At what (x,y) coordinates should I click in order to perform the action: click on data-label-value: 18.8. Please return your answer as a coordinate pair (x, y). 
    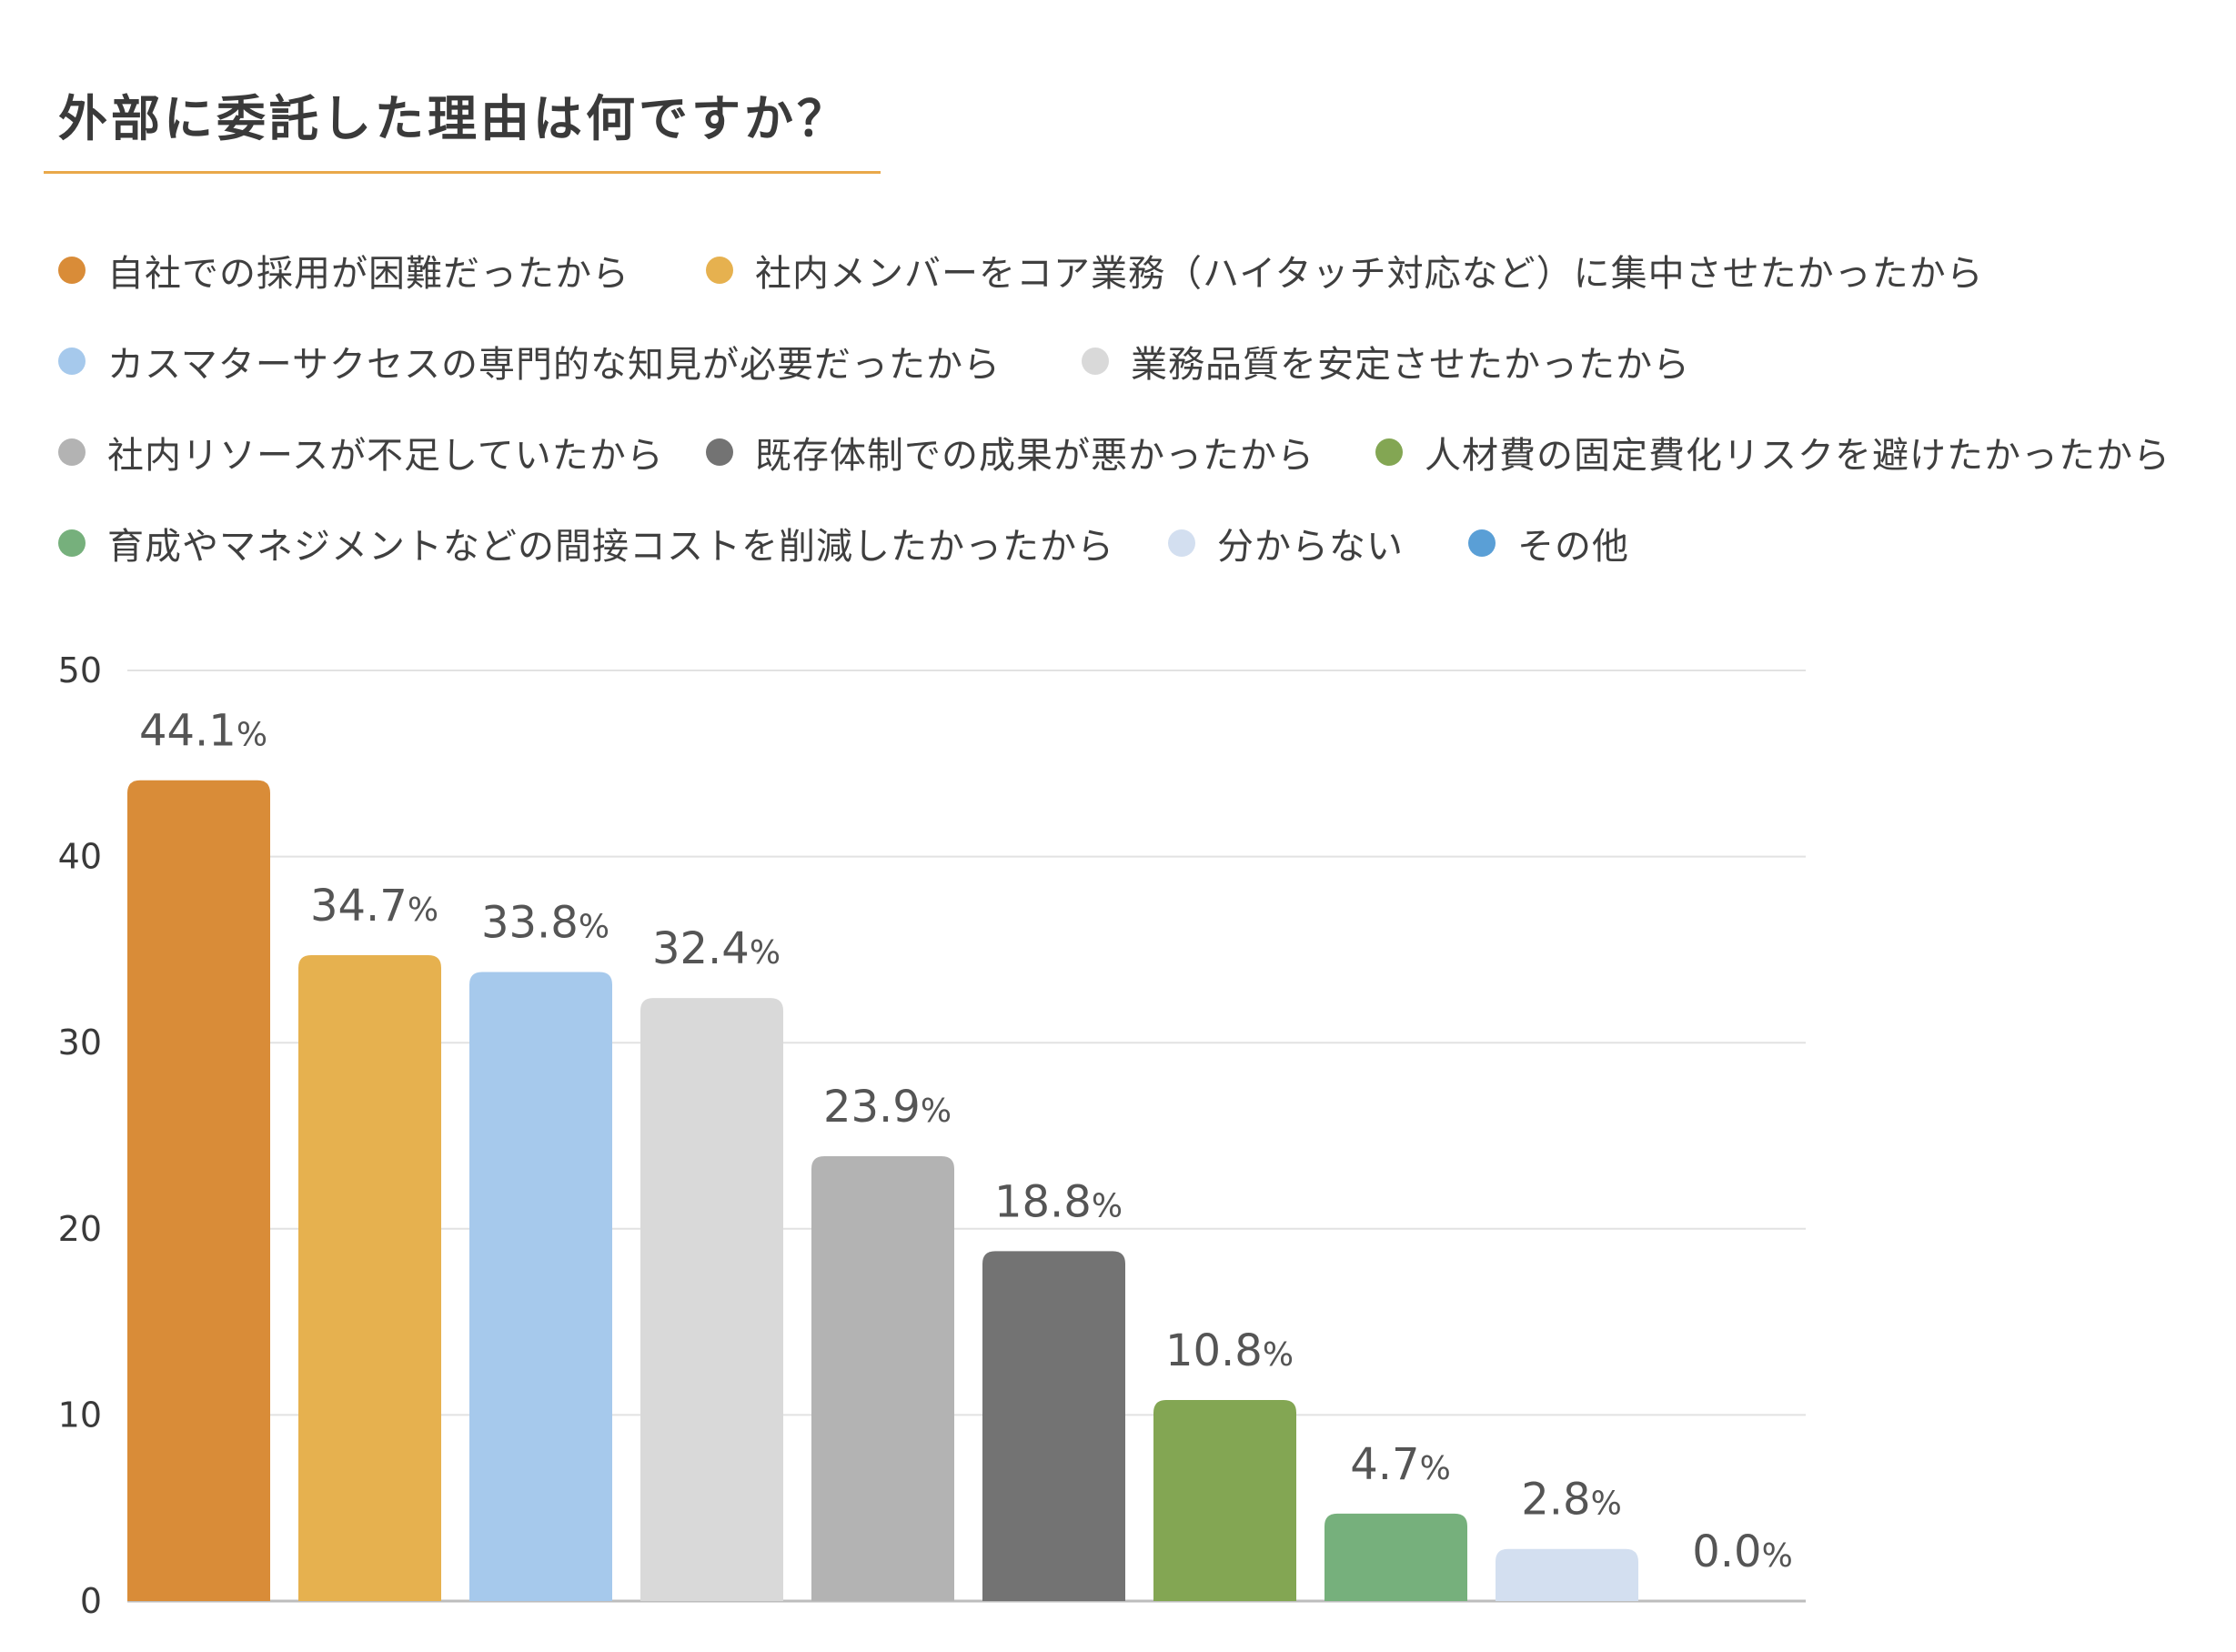
    Looking at the image, I should click on (1043, 1201).